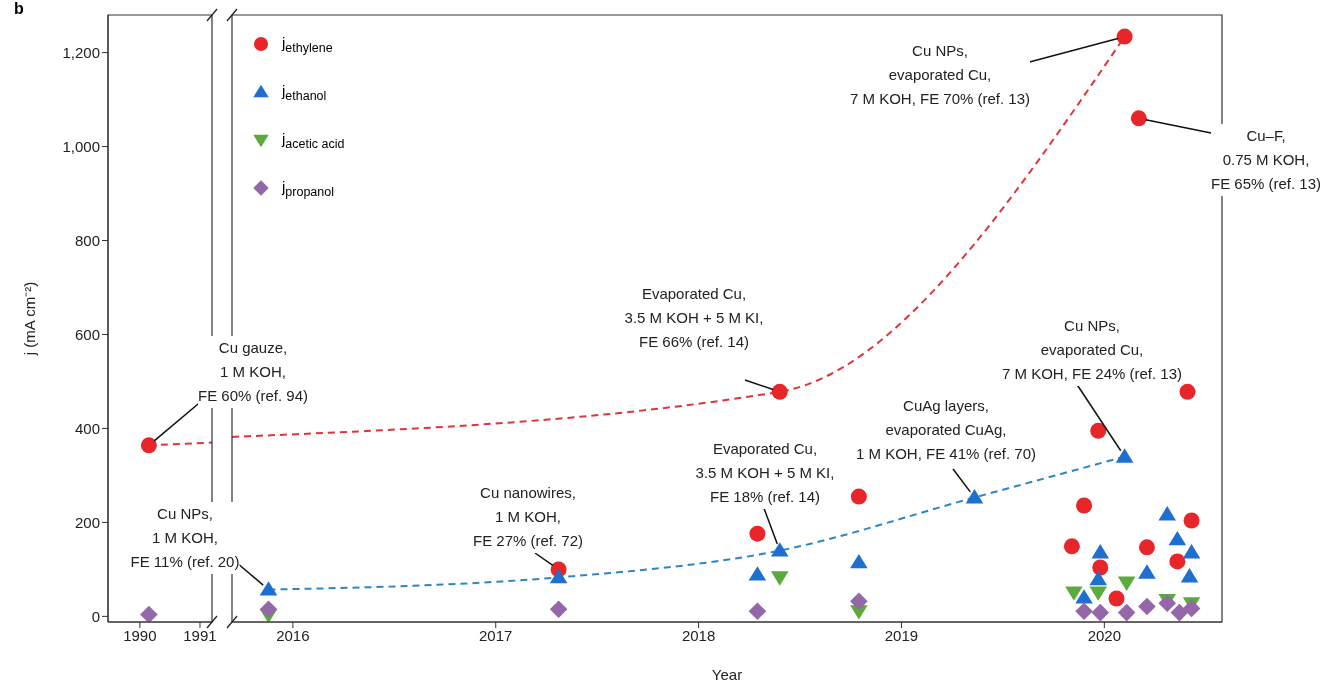 This screenshot has width=1322, height=682. What do you see at coordinates (81, 146) in the screenshot?
I see `y-tick-label: 1,000` at bounding box center [81, 146].